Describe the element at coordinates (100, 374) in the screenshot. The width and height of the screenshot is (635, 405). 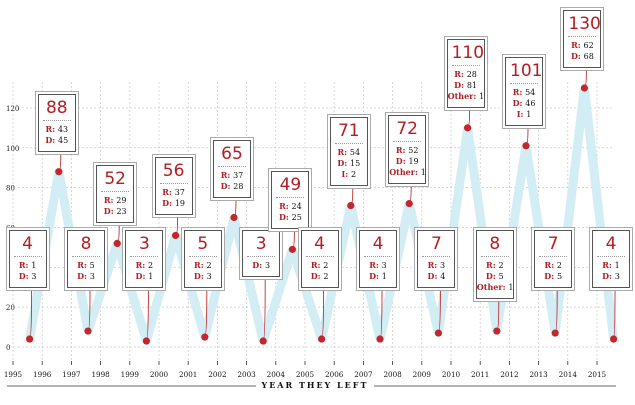
I see `x-tick-label: 1998` at that location.